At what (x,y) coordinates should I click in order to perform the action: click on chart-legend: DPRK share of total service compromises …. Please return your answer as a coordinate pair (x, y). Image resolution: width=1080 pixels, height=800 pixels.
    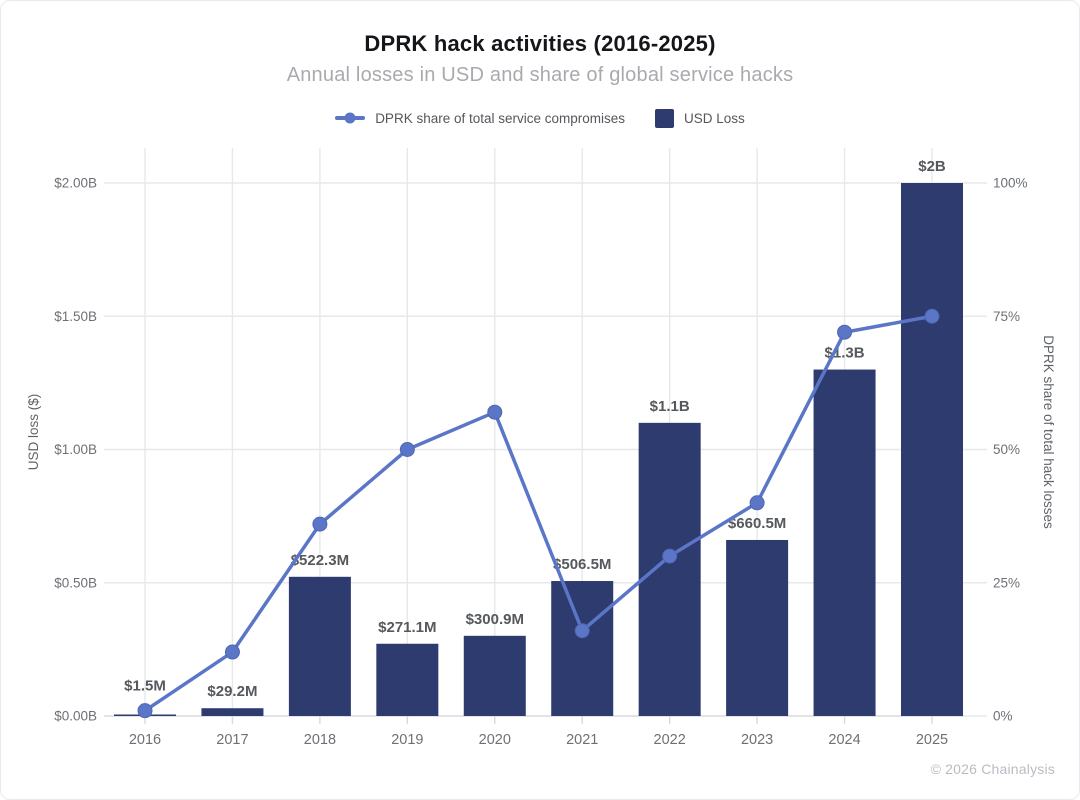
    Looking at the image, I should click on (540, 118).